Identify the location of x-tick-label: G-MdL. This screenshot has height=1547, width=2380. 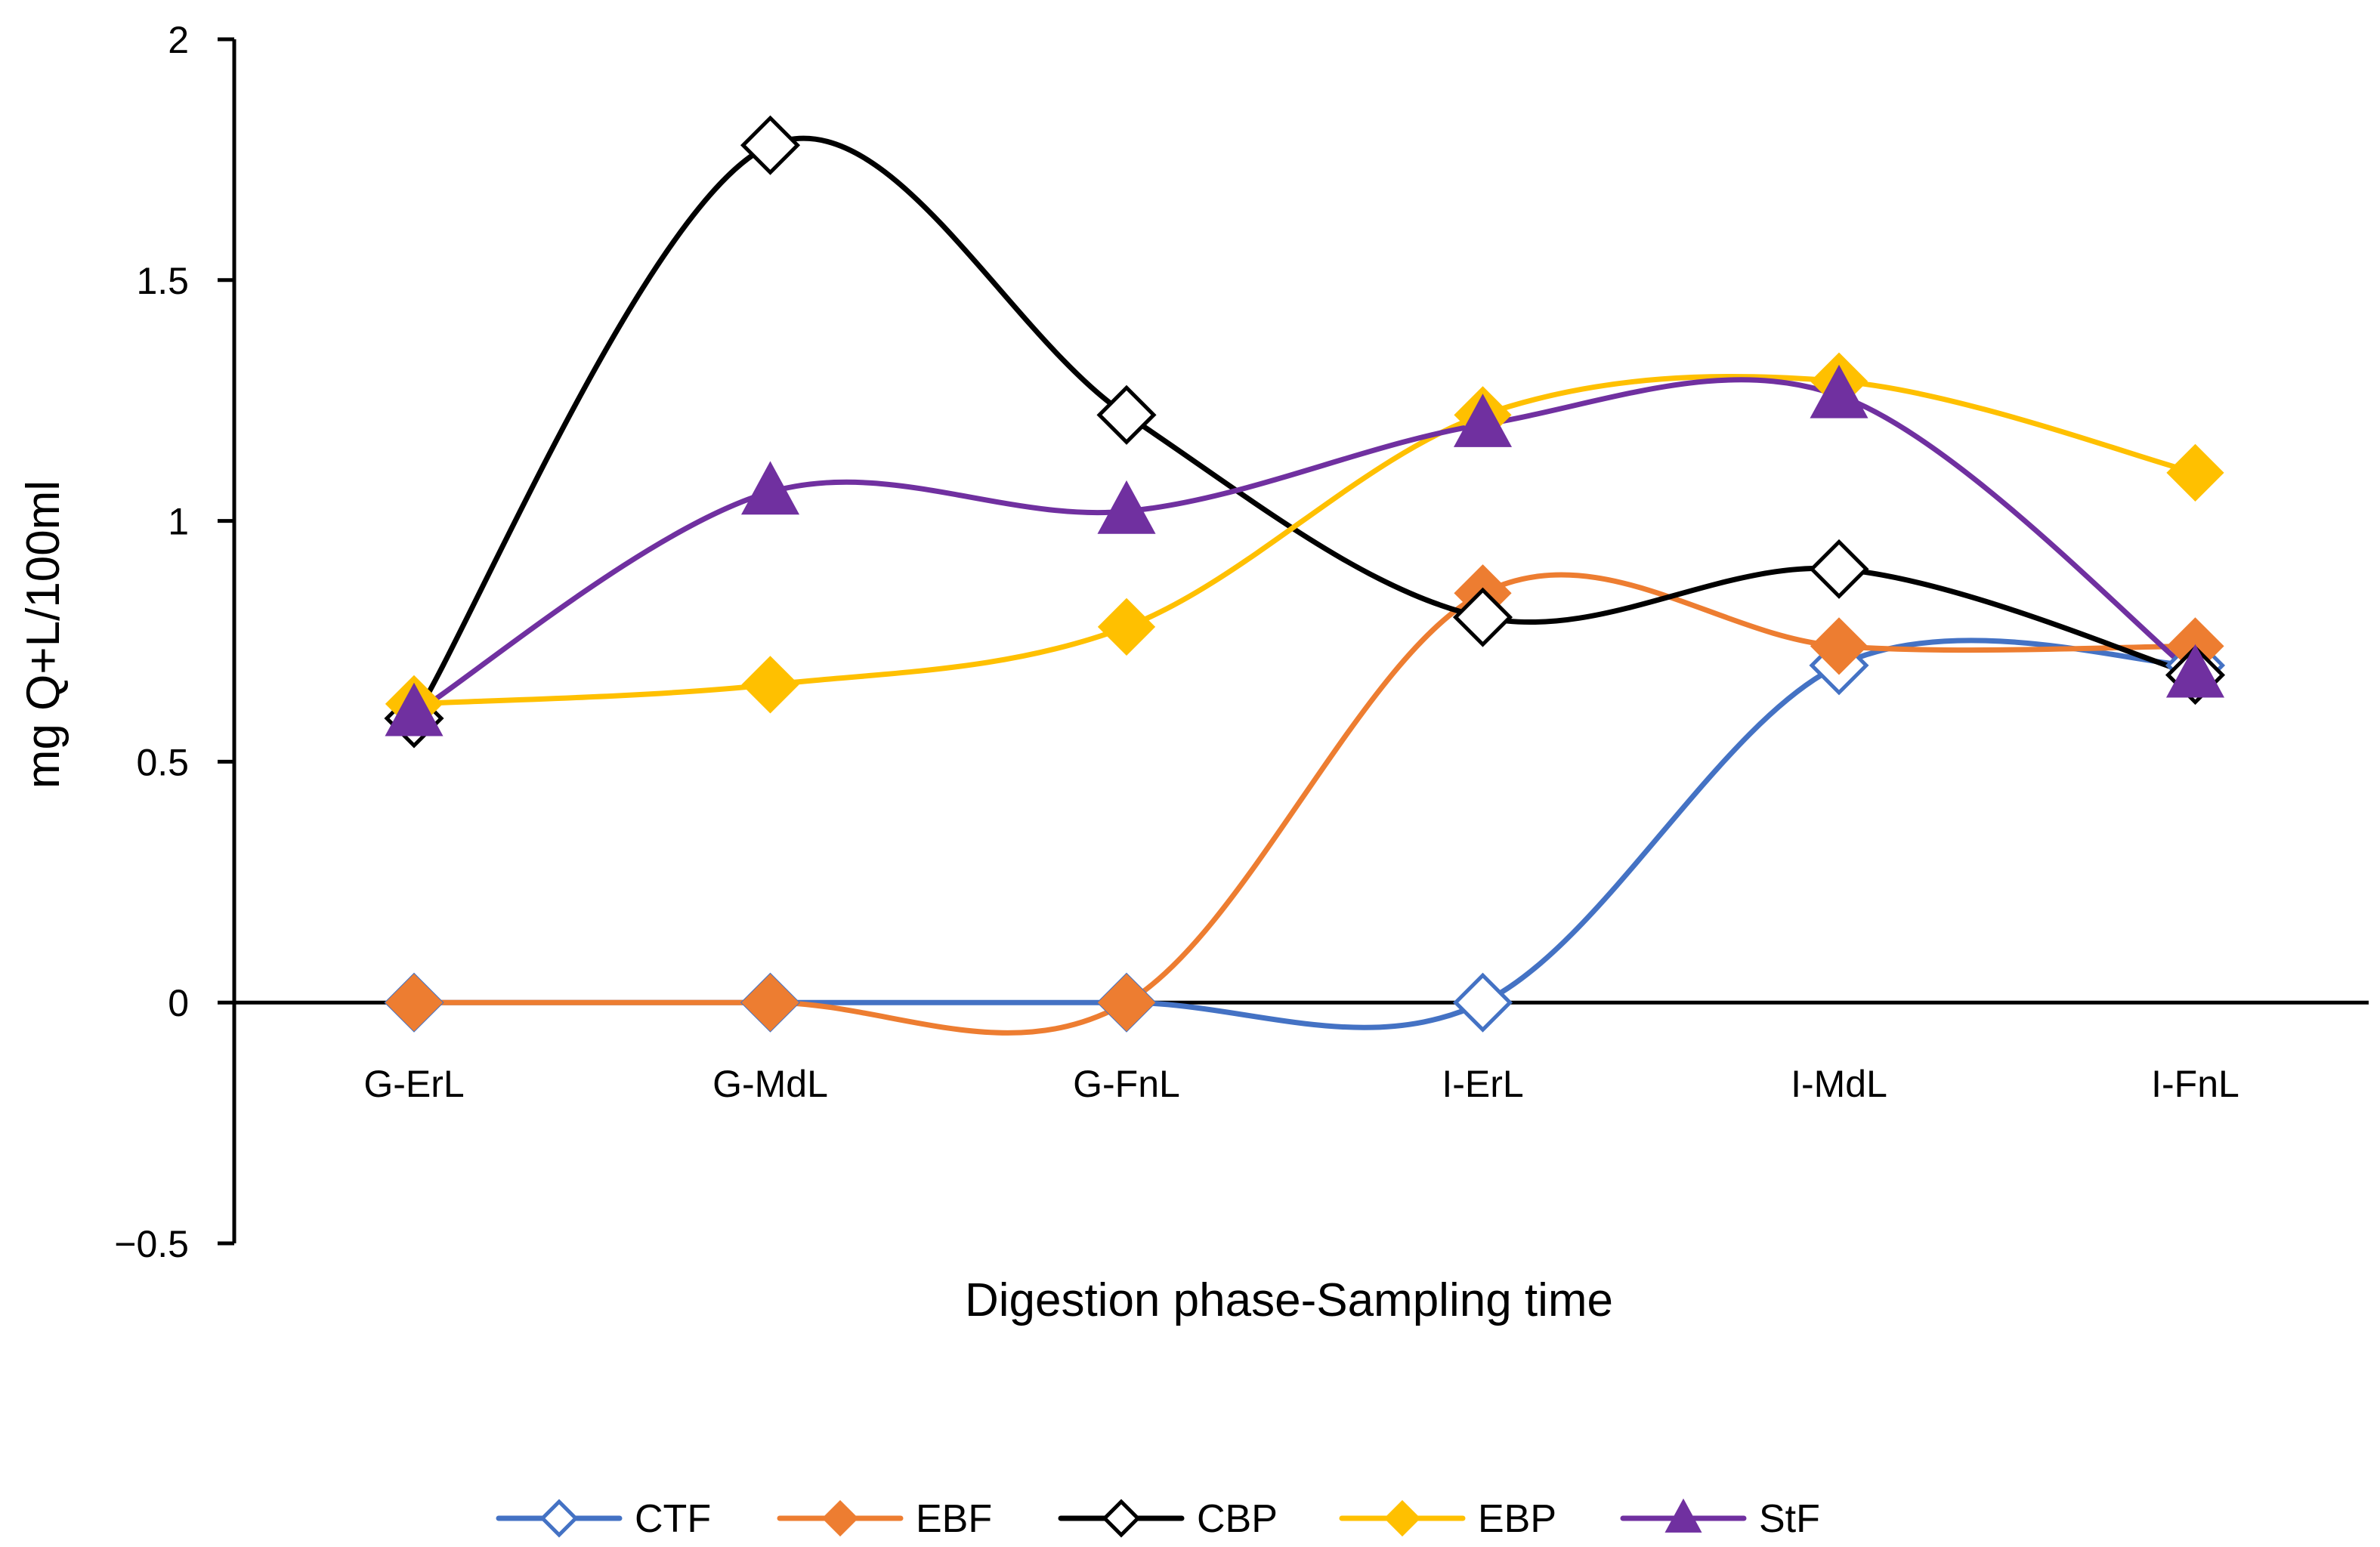
(770, 1084).